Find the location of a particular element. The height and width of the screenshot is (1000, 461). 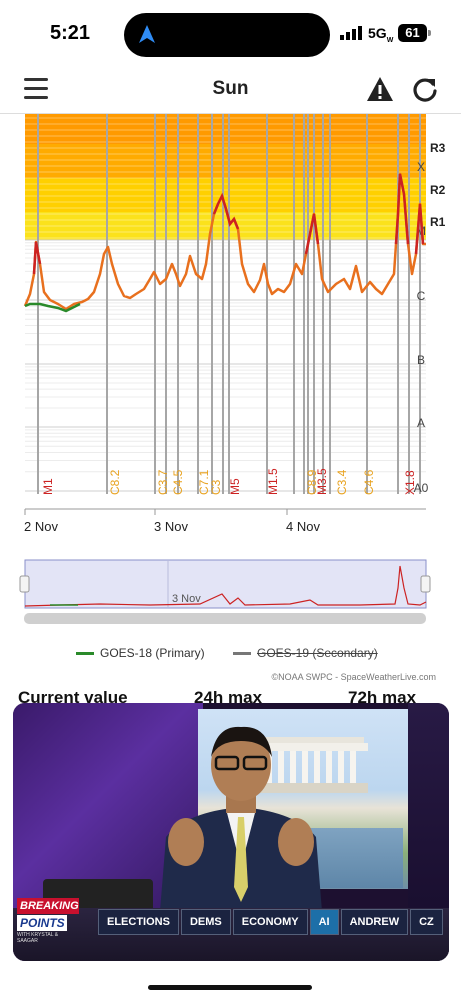

flare-label: C3 is located at coordinates (216, 487).